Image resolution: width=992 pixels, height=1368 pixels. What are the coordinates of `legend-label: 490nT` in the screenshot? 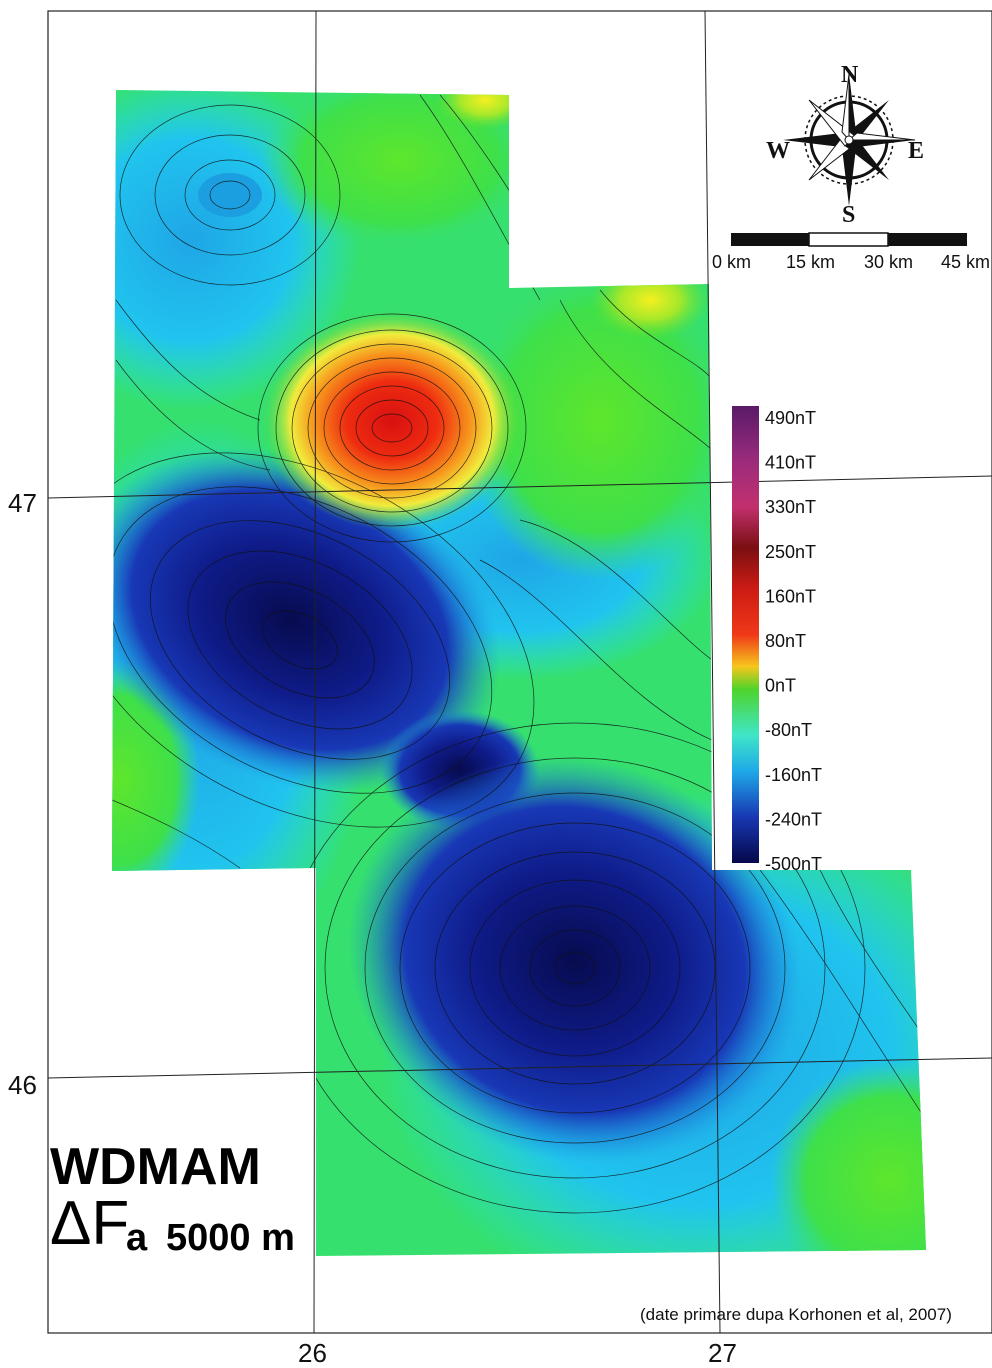 It's located at (790, 418).